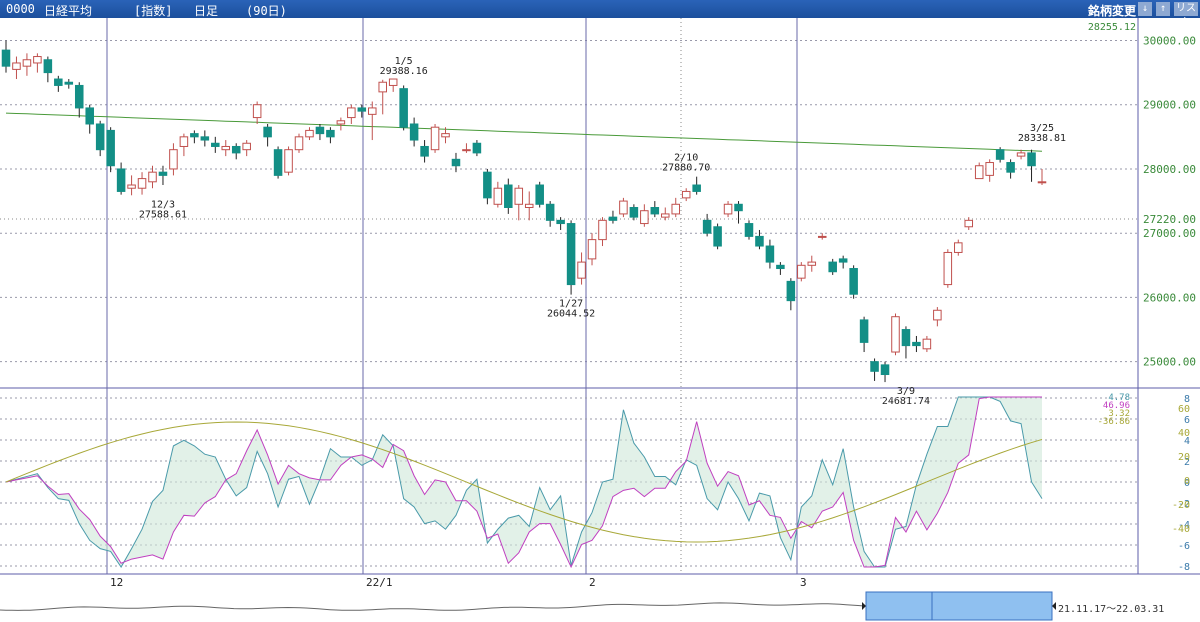  I want to click on indicator-value-label: 3.32, so click(1119, 414).